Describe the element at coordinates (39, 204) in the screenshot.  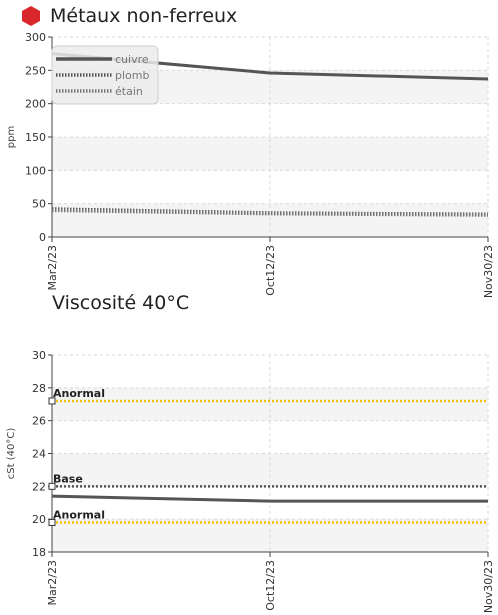
I see `y-tick-label: 50` at that location.